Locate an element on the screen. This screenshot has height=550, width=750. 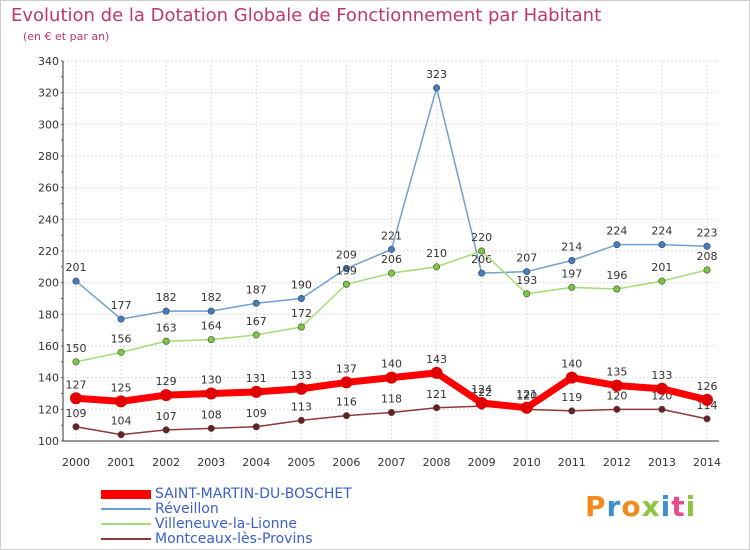
data-label: 220 is located at coordinates (481, 237).